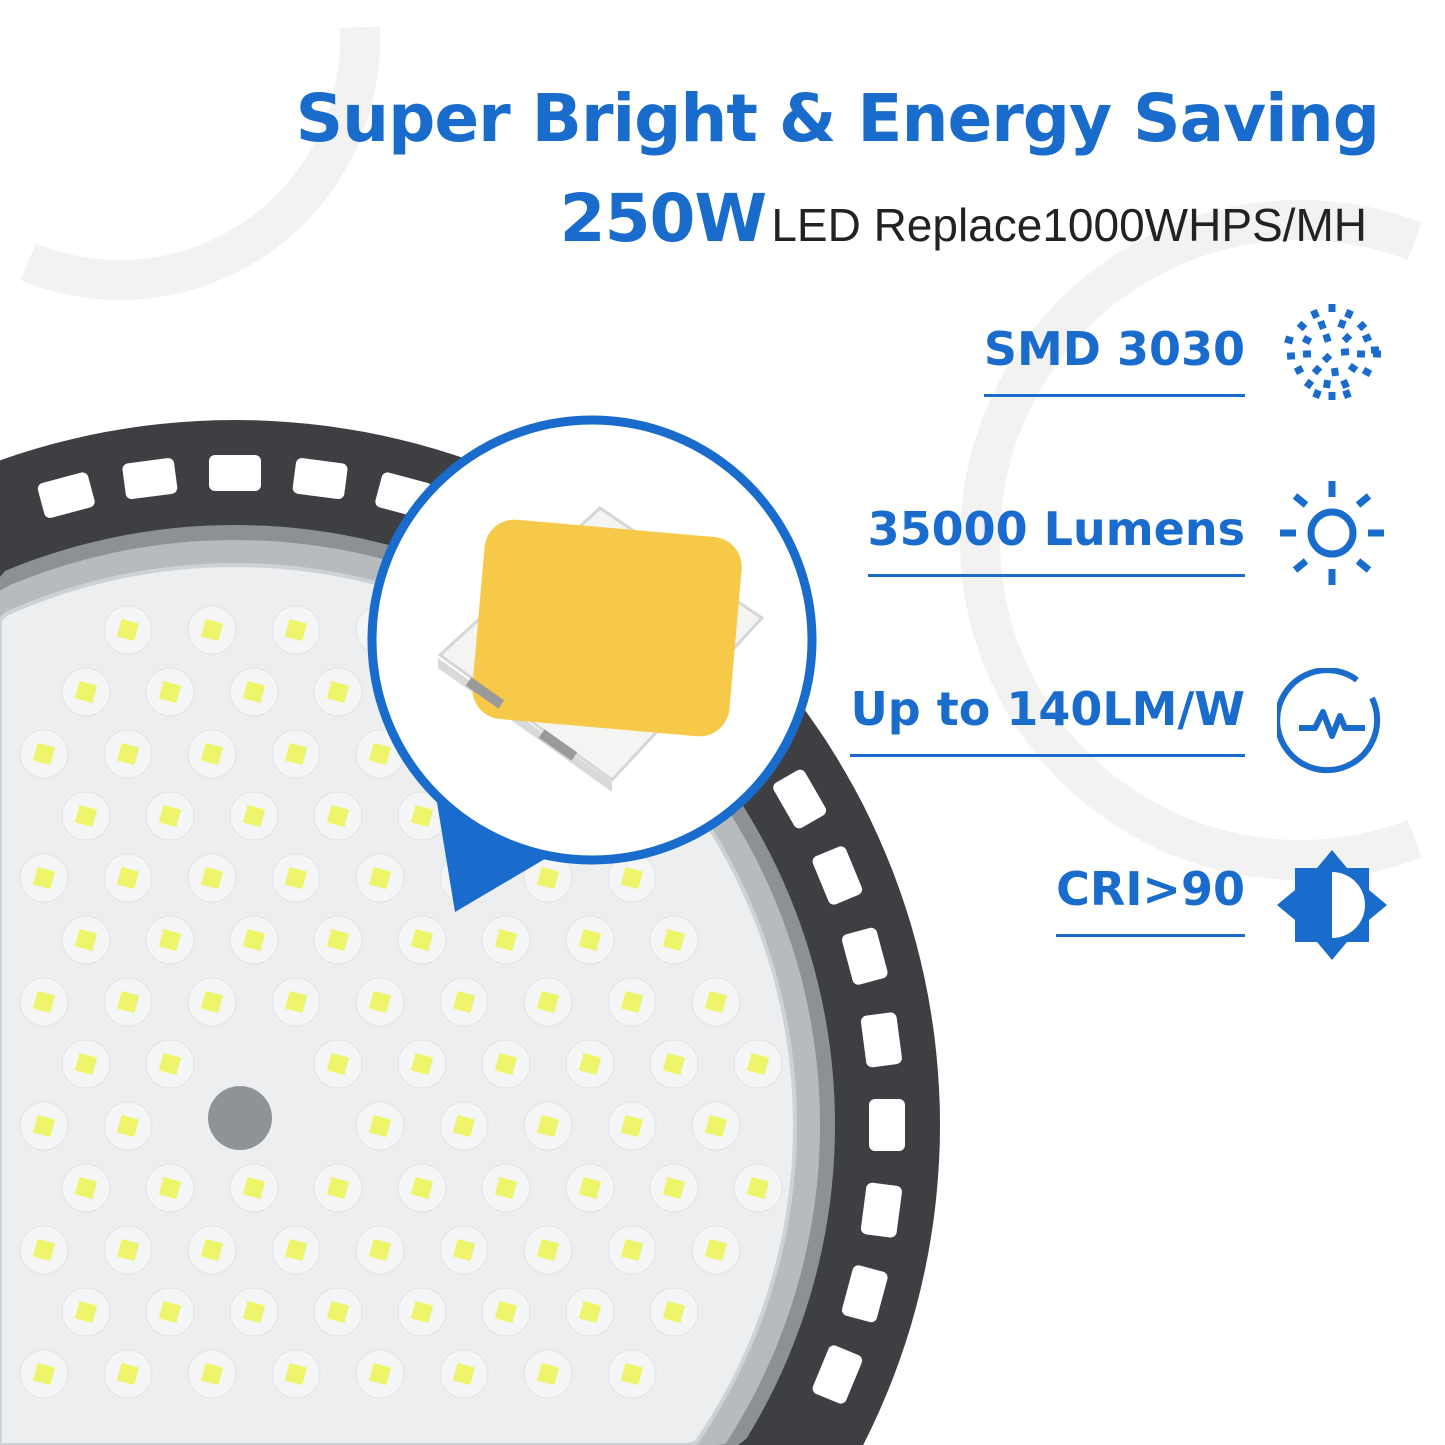  I want to click on replacement-text: LED Replace1000WHPS/MH, so click(1069, 225).